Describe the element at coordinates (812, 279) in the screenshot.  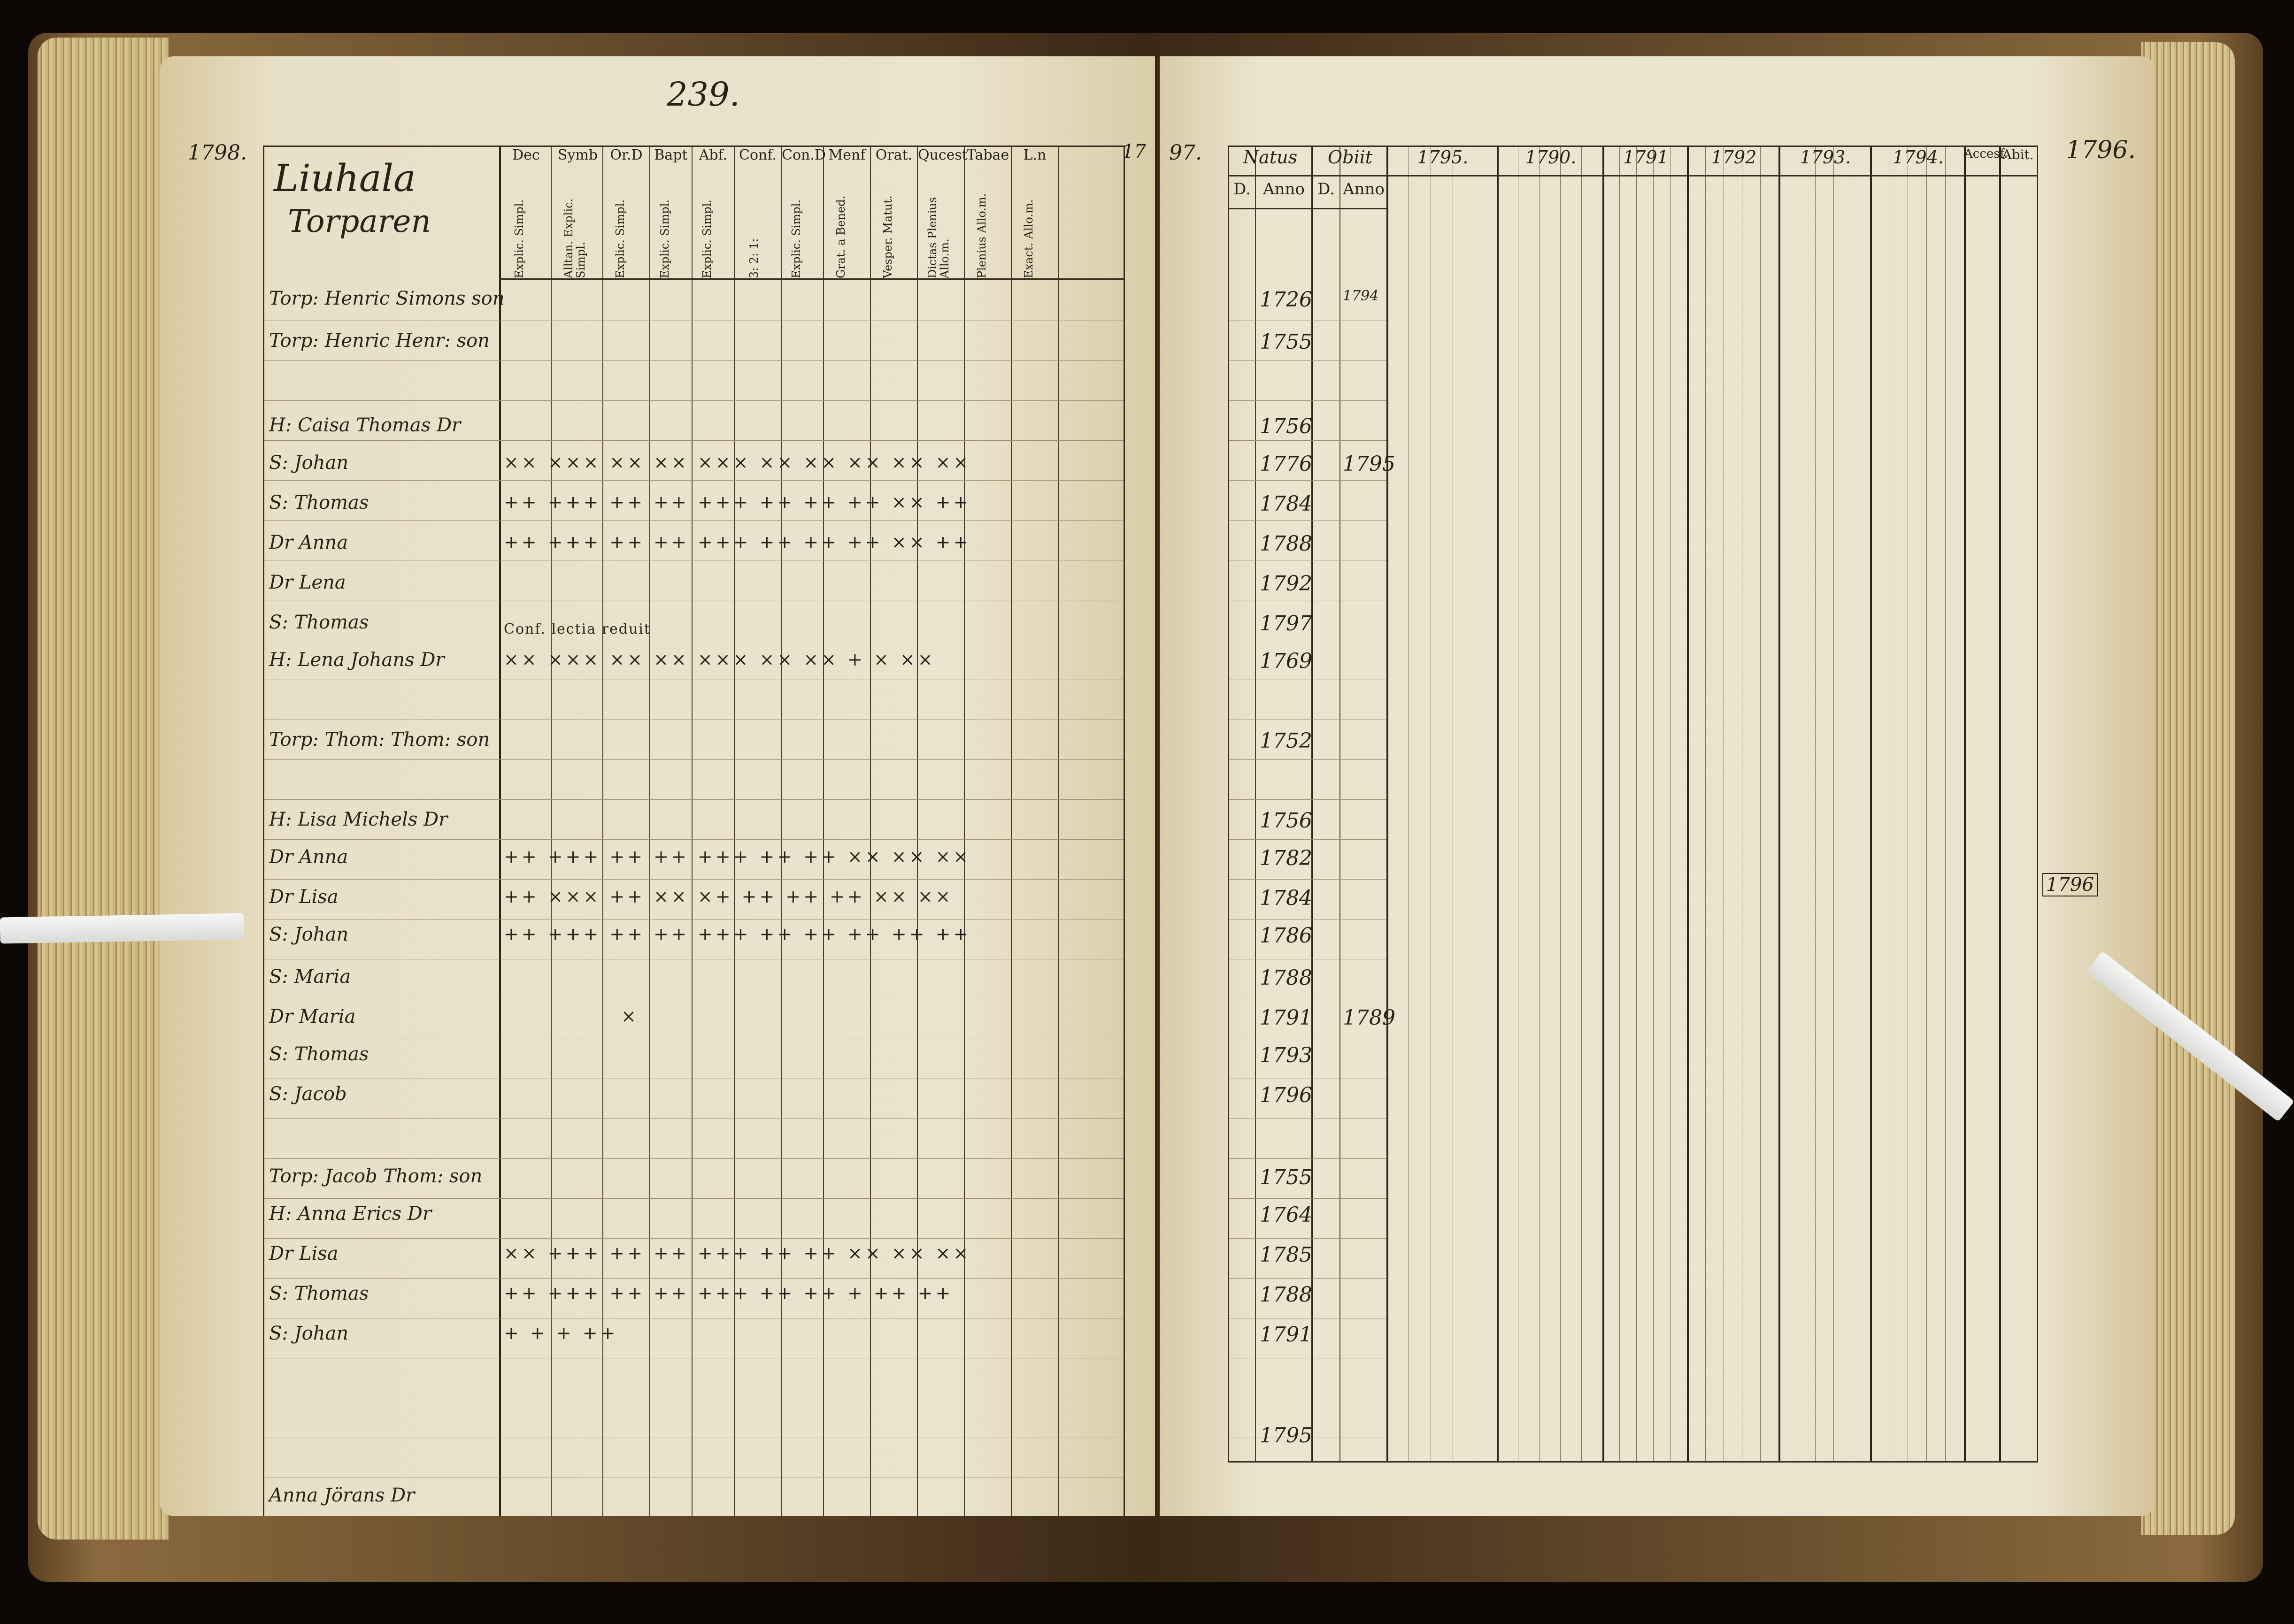
I see `header-rule` at that location.